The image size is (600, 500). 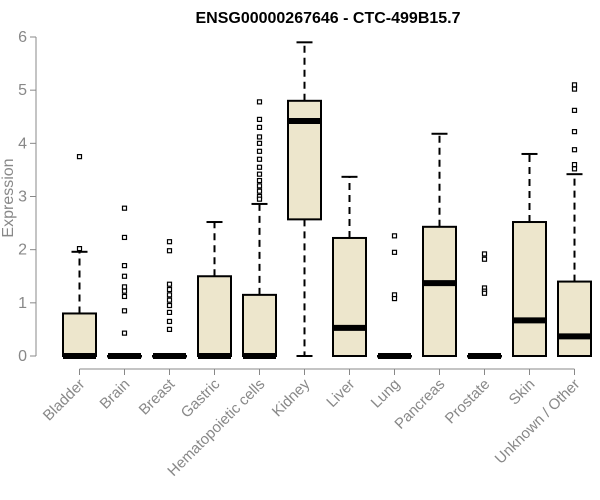 I want to click on box-unknown-other, so click(x=574, y=220).